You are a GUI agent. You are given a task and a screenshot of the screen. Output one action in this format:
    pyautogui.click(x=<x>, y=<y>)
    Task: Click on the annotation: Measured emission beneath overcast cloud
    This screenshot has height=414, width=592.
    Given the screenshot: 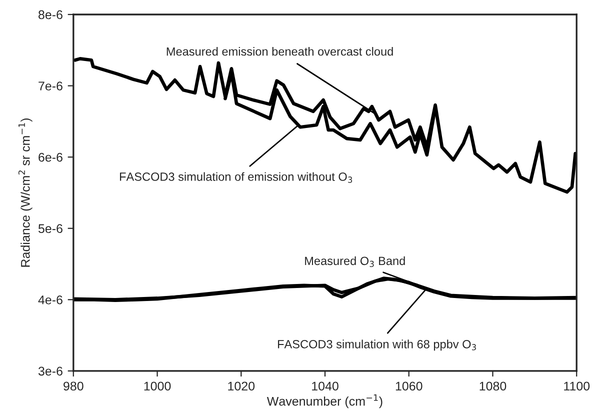 What is the action you would take?
    pyautogui.click(x=279, y=51)
    